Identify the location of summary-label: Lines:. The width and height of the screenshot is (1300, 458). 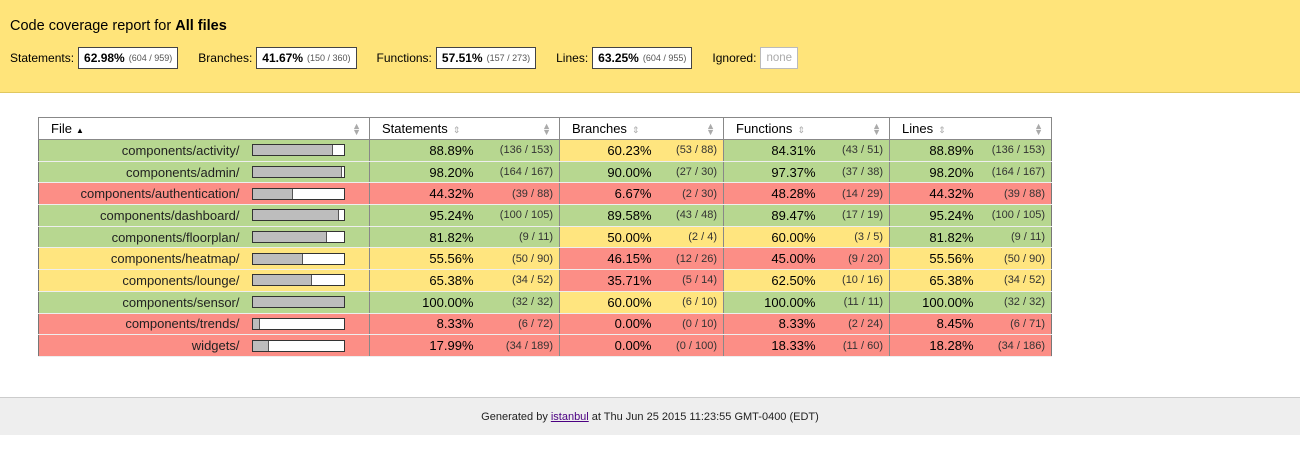
(572, 58).